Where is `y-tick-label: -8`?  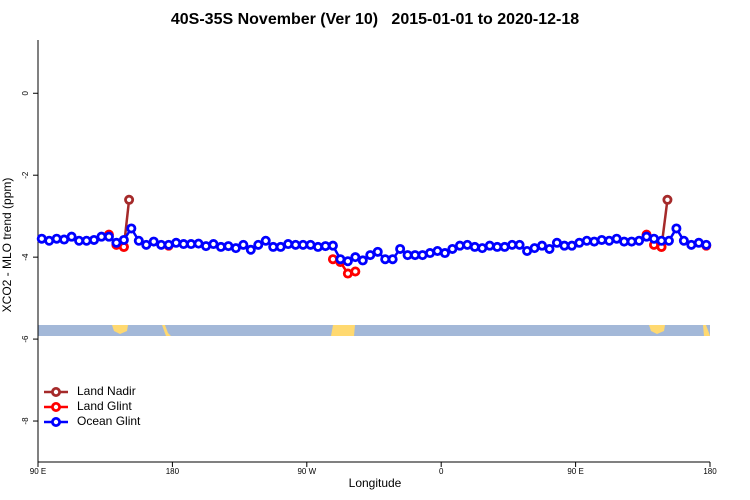
y-tick-label: -8 is located at coordinates (25, 421).